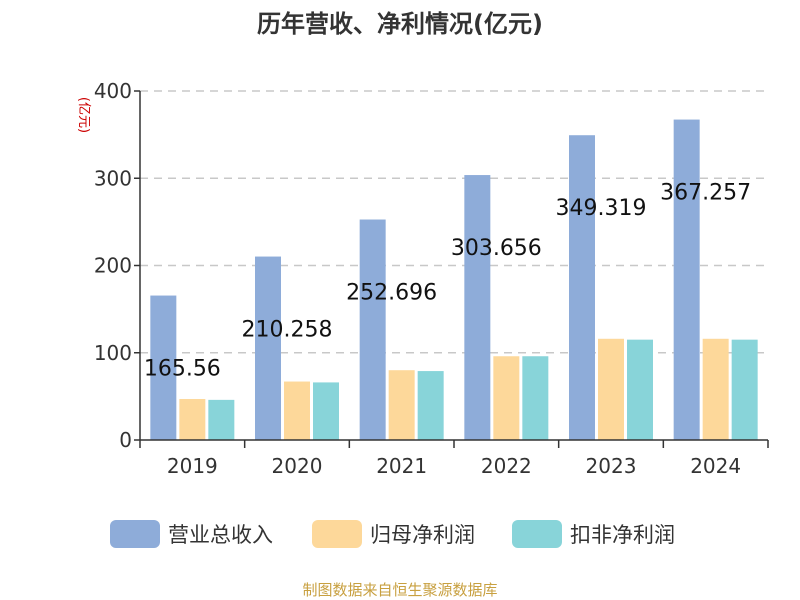  I want to click on data-label: 349.319, so click(601, 208).